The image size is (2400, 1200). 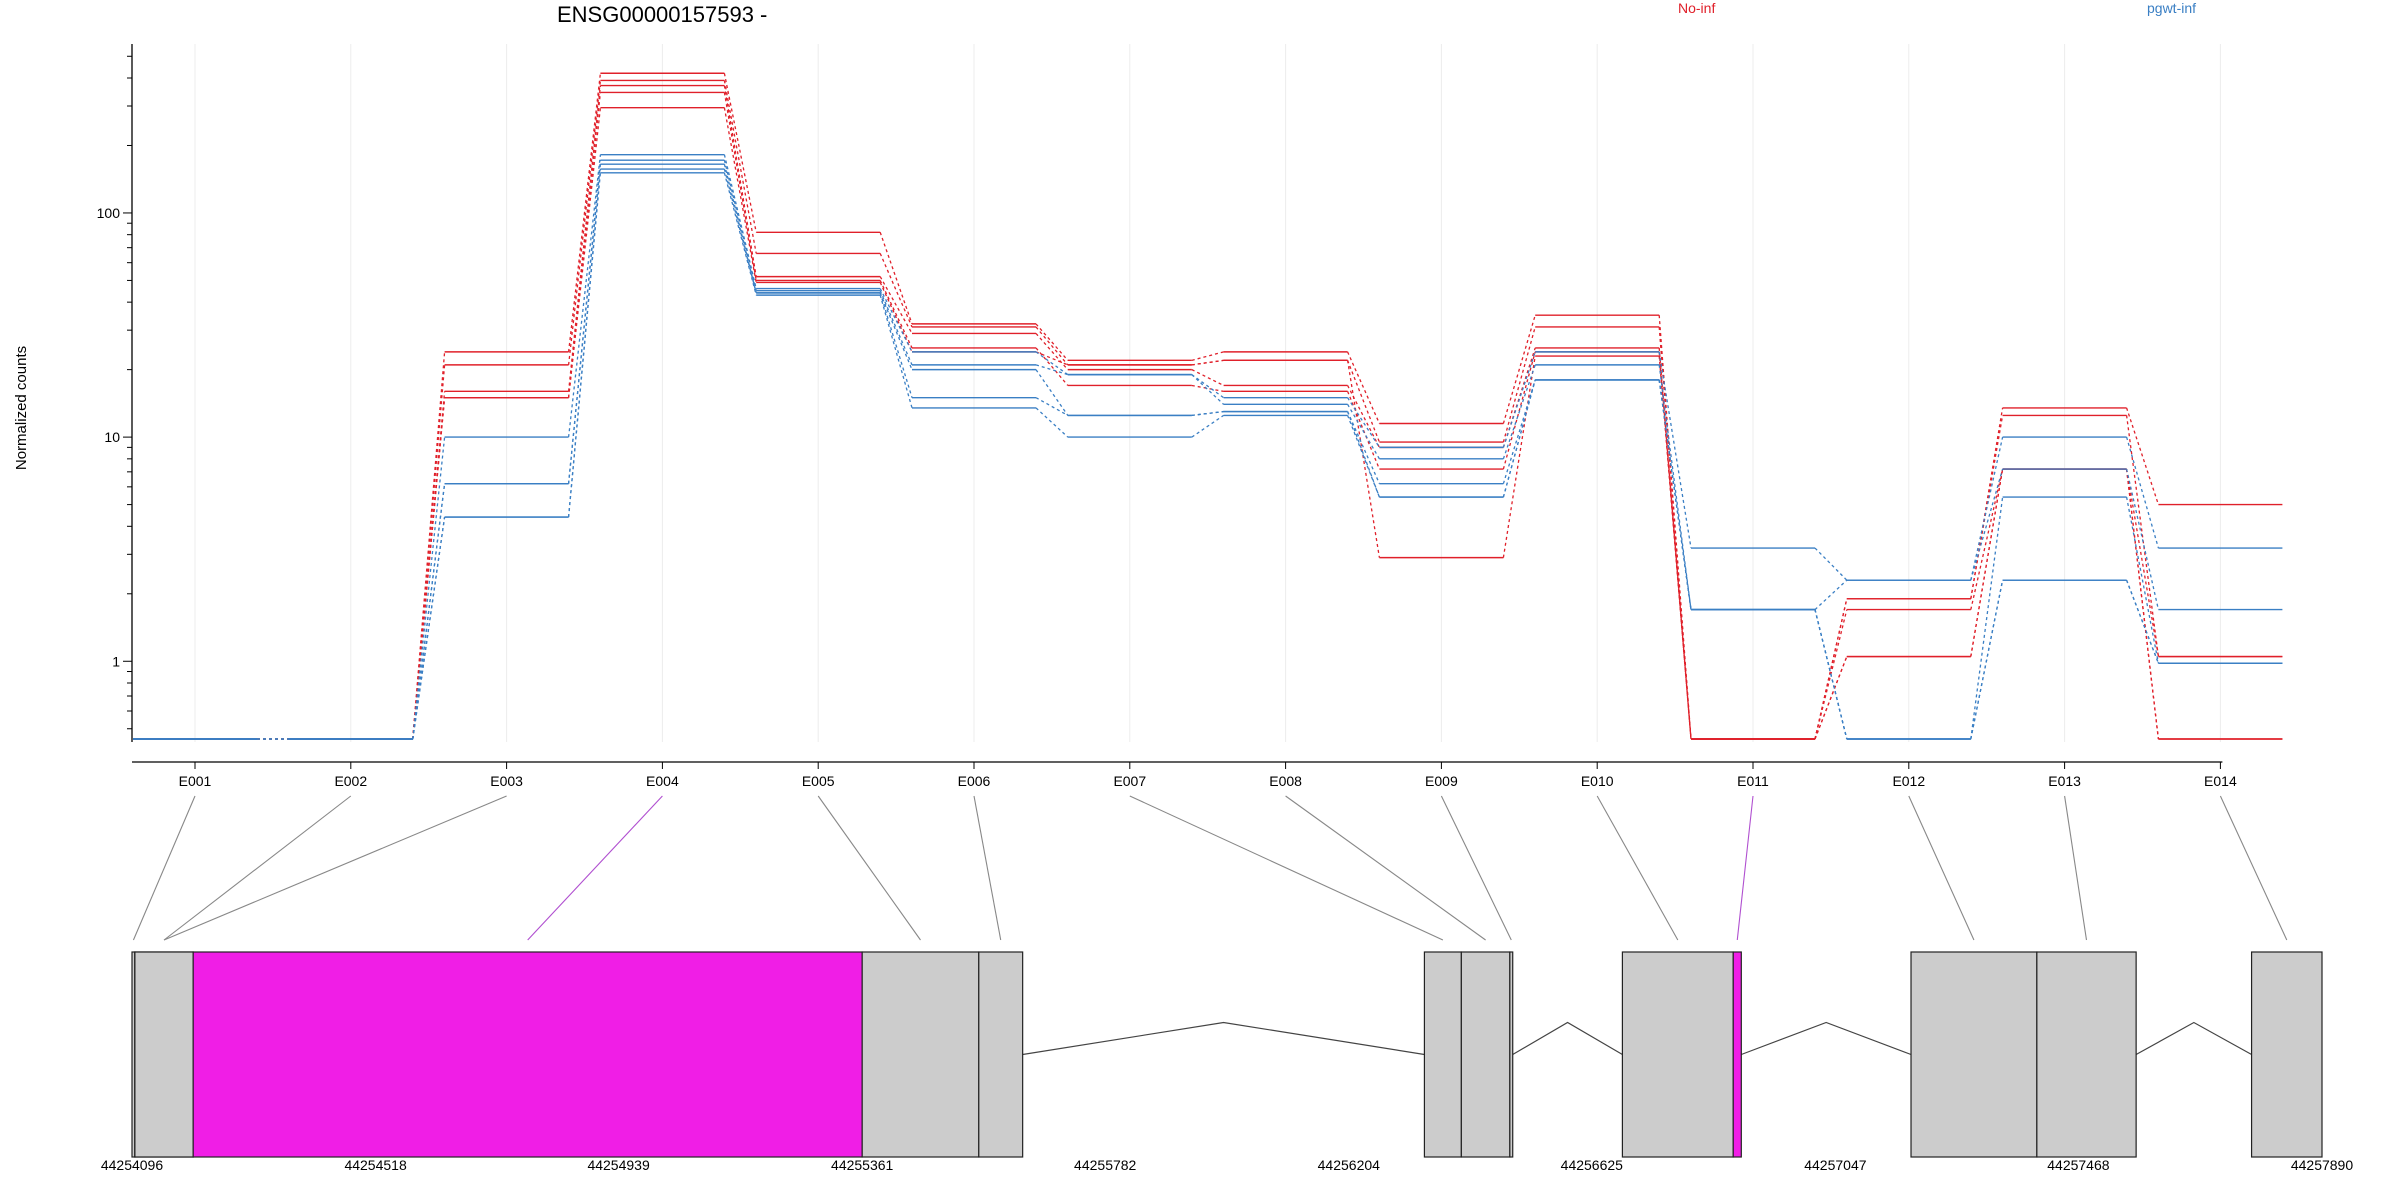 I want to click on x-tick-label: E002, so click(x=350, y=781).